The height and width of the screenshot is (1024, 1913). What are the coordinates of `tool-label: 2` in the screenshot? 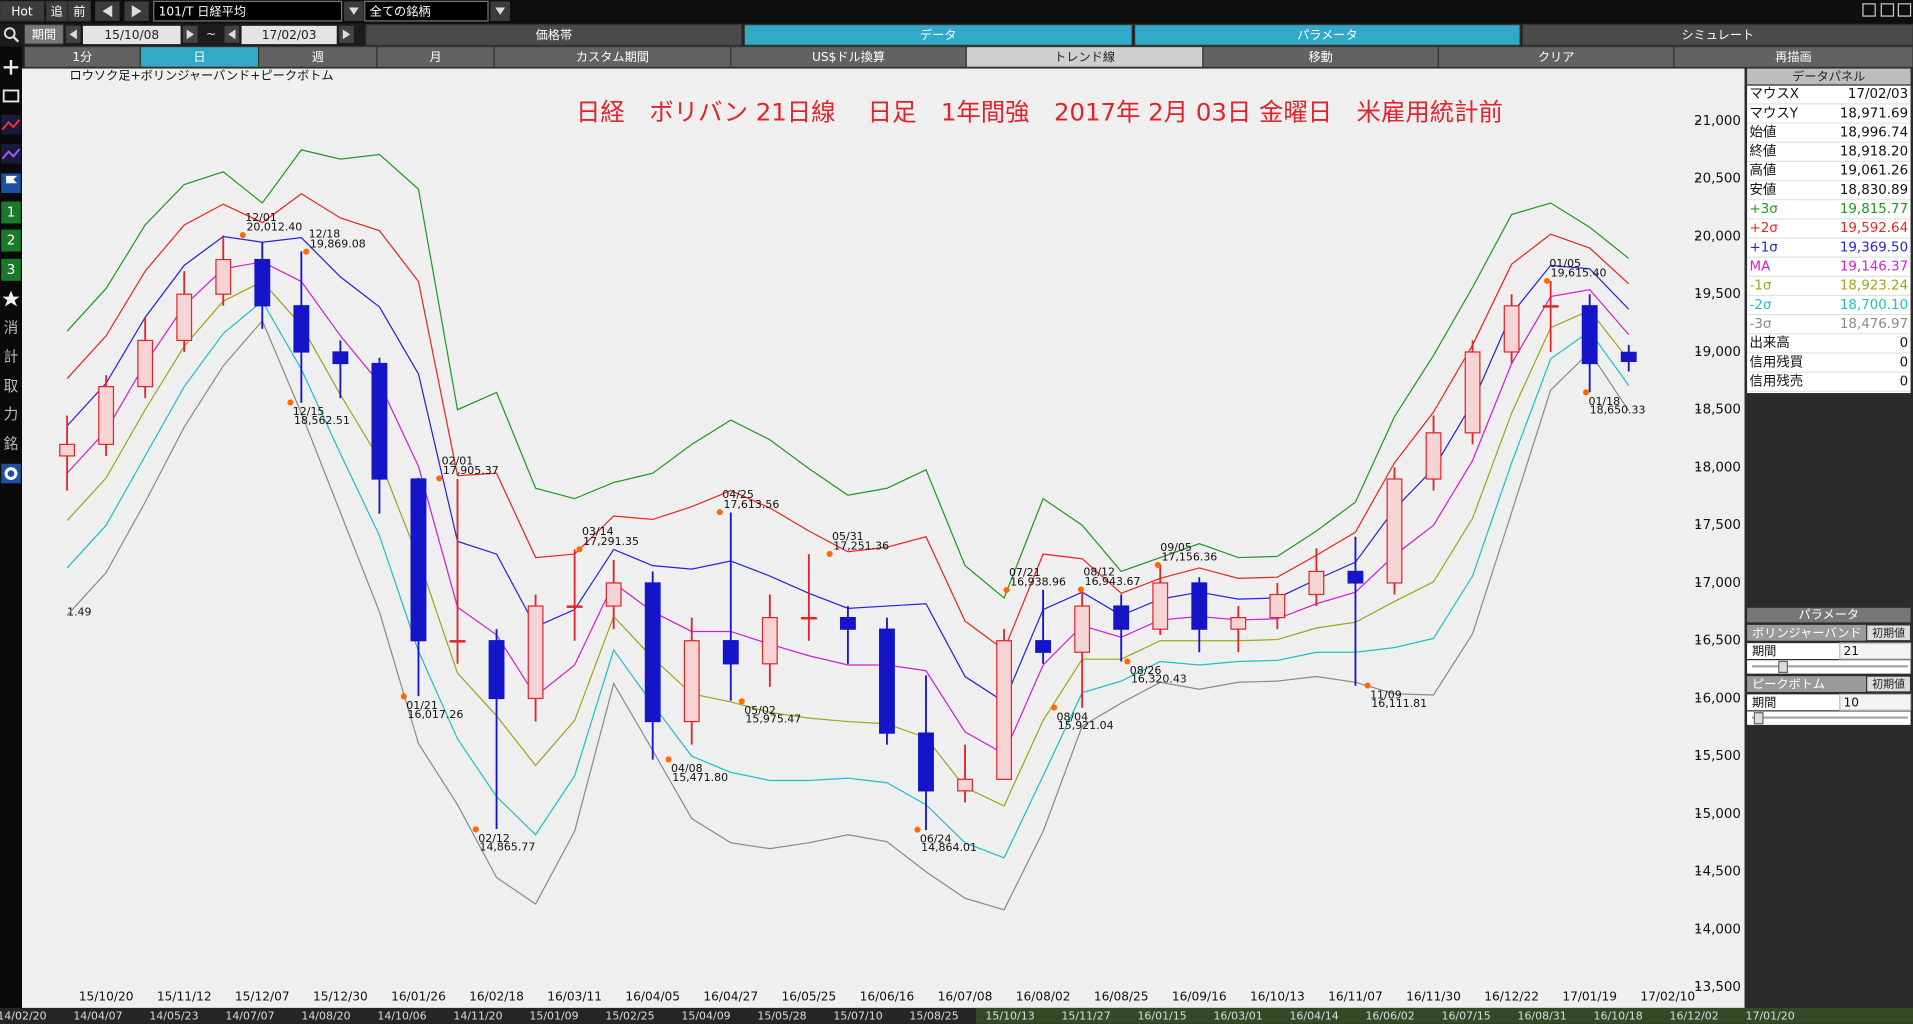 It's located at (11, 241).